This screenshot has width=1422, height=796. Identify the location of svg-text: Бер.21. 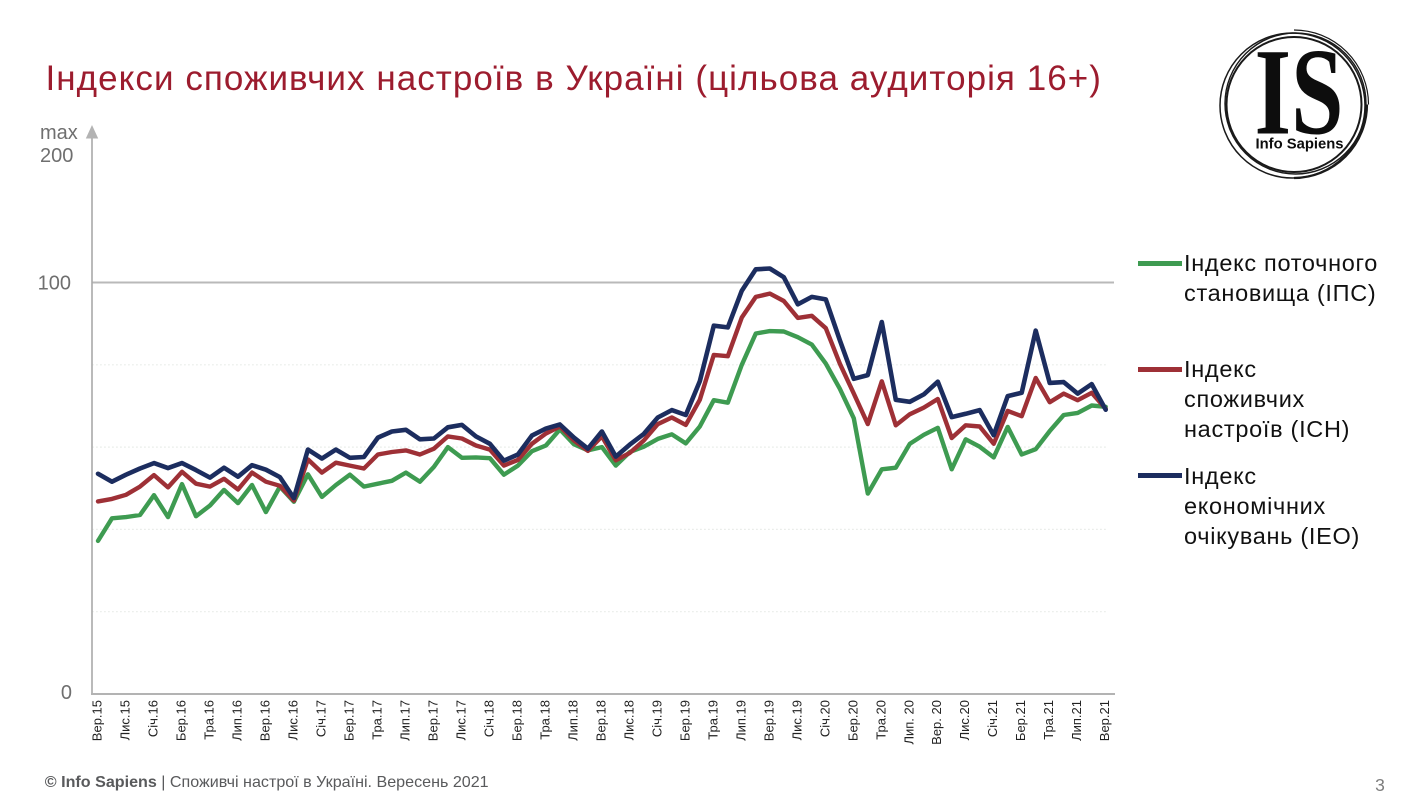
(1020, 720).